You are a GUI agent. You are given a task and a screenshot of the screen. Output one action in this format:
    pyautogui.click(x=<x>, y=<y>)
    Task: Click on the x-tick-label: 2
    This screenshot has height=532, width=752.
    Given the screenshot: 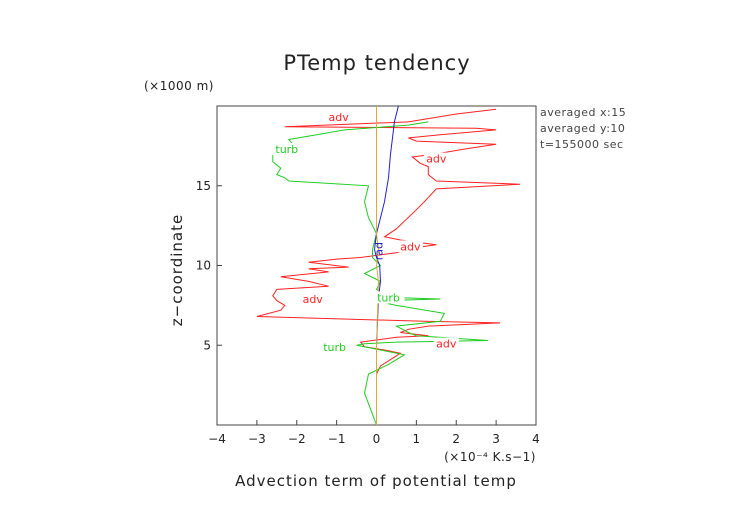 What is the action you would take?
    pyautogui.click(x=456, y=439)
    